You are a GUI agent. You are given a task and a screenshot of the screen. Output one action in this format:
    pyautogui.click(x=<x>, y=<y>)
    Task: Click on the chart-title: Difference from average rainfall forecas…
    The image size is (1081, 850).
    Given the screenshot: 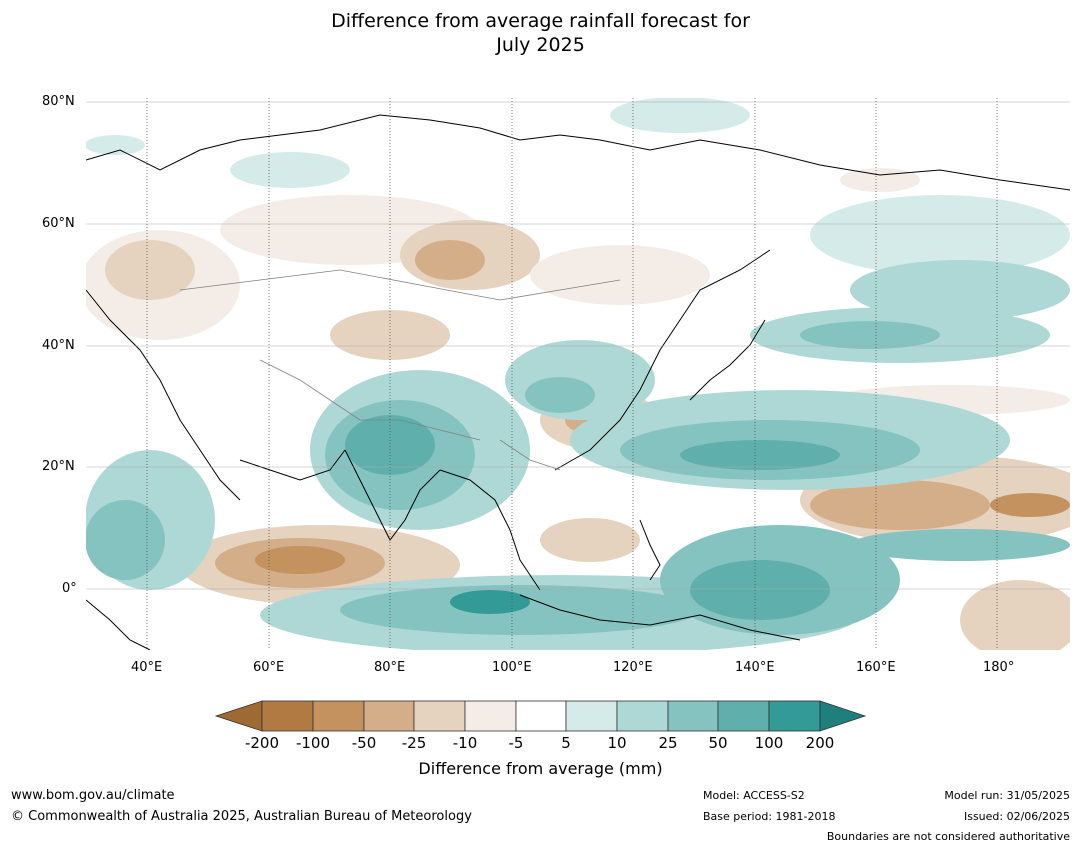 What is the action you would take?
    pyautogui.click(x=540, y=33)
    